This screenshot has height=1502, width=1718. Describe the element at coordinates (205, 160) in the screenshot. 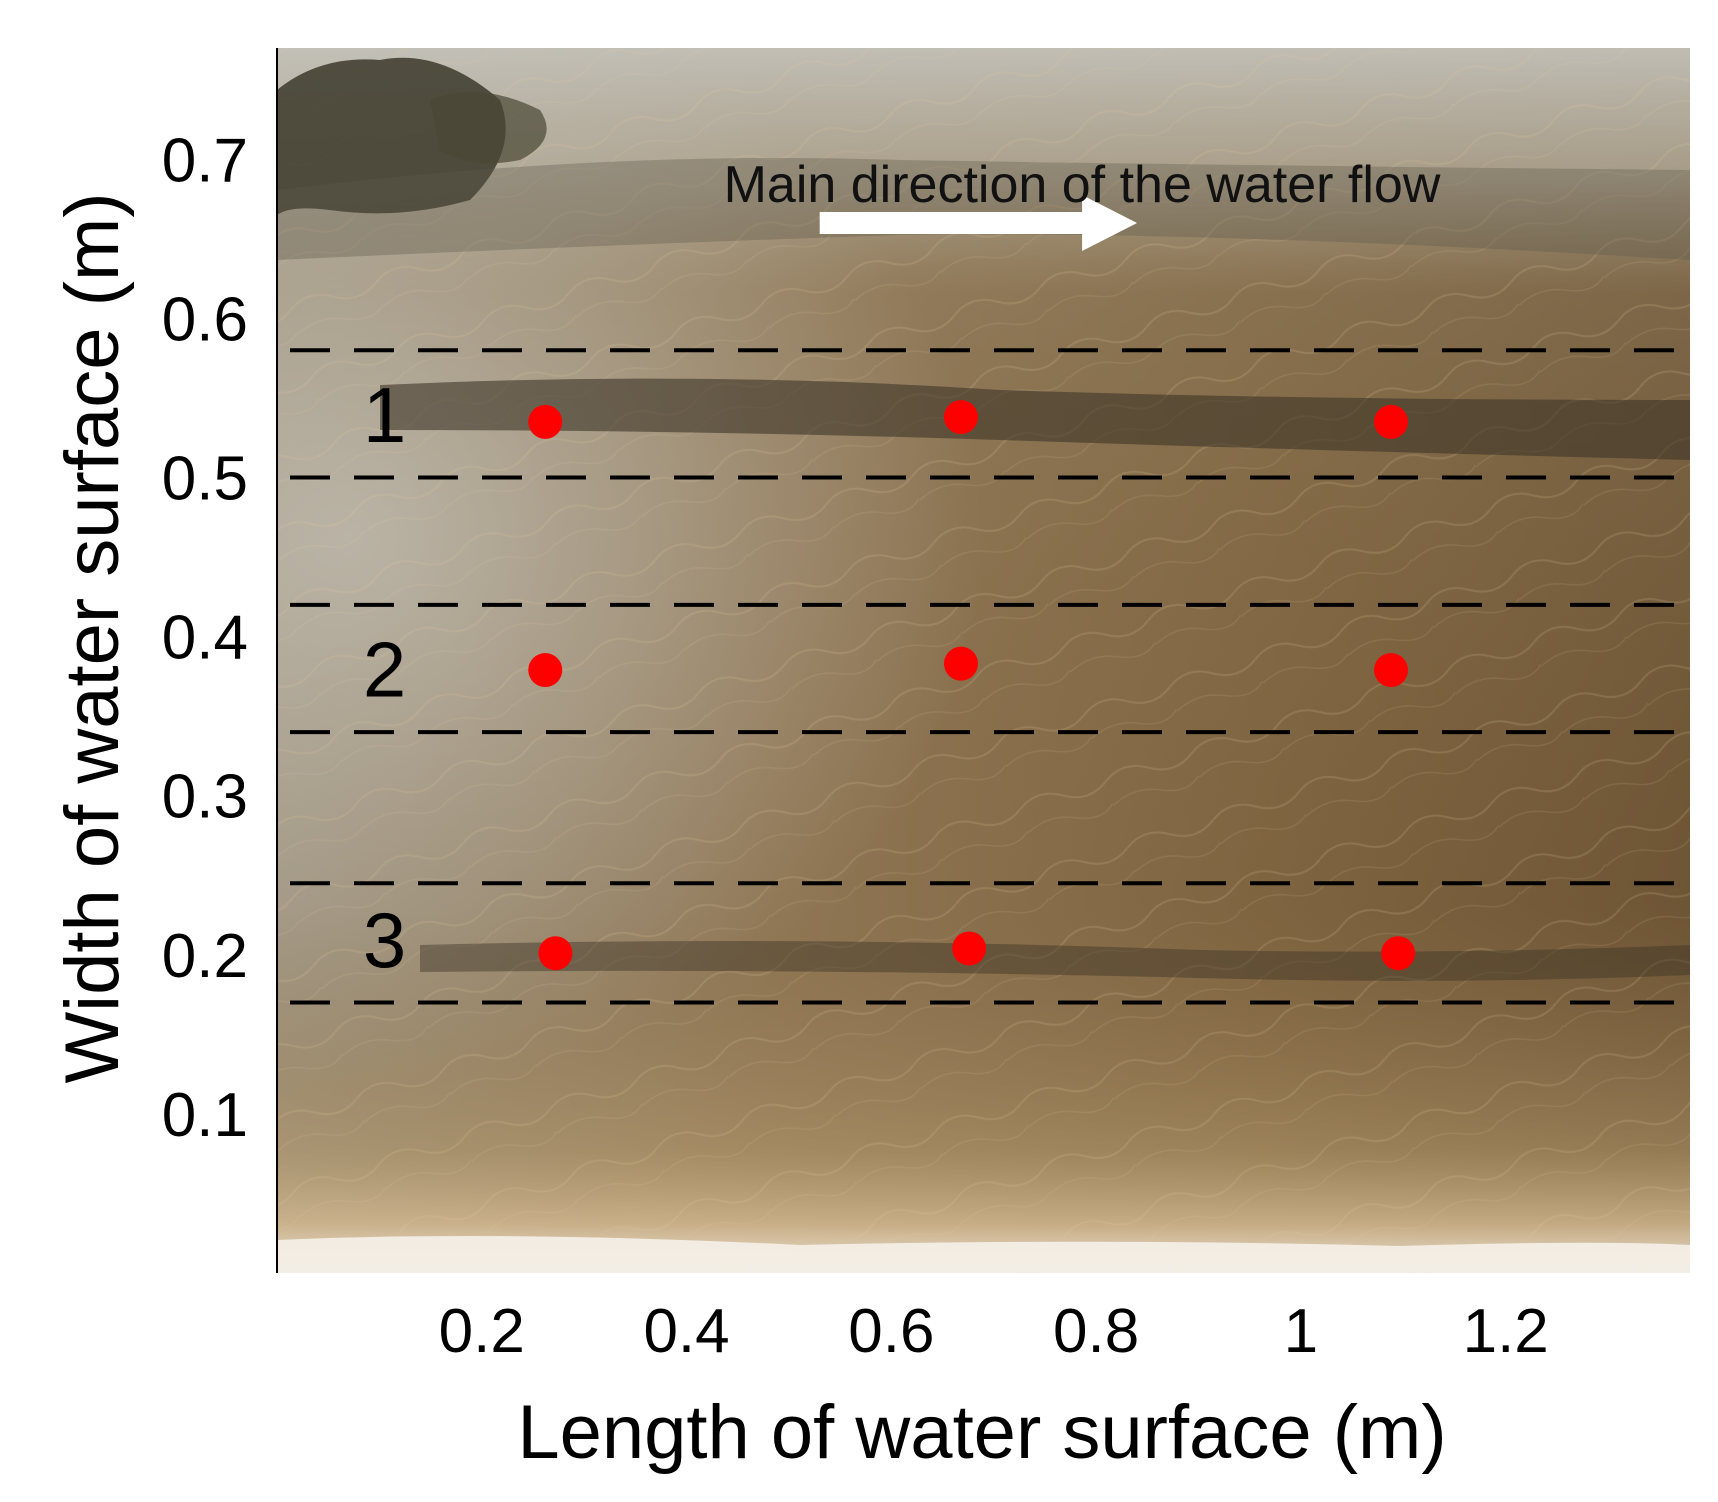

I see `y-tick-label: 0.7` at that location.